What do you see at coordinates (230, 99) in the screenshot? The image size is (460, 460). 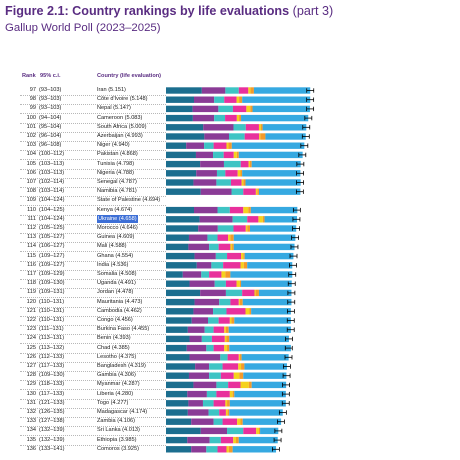 I see `table-row: 98 (93–103) Côte d'Ivoire (5.148)` at bounding box center [230, 99].